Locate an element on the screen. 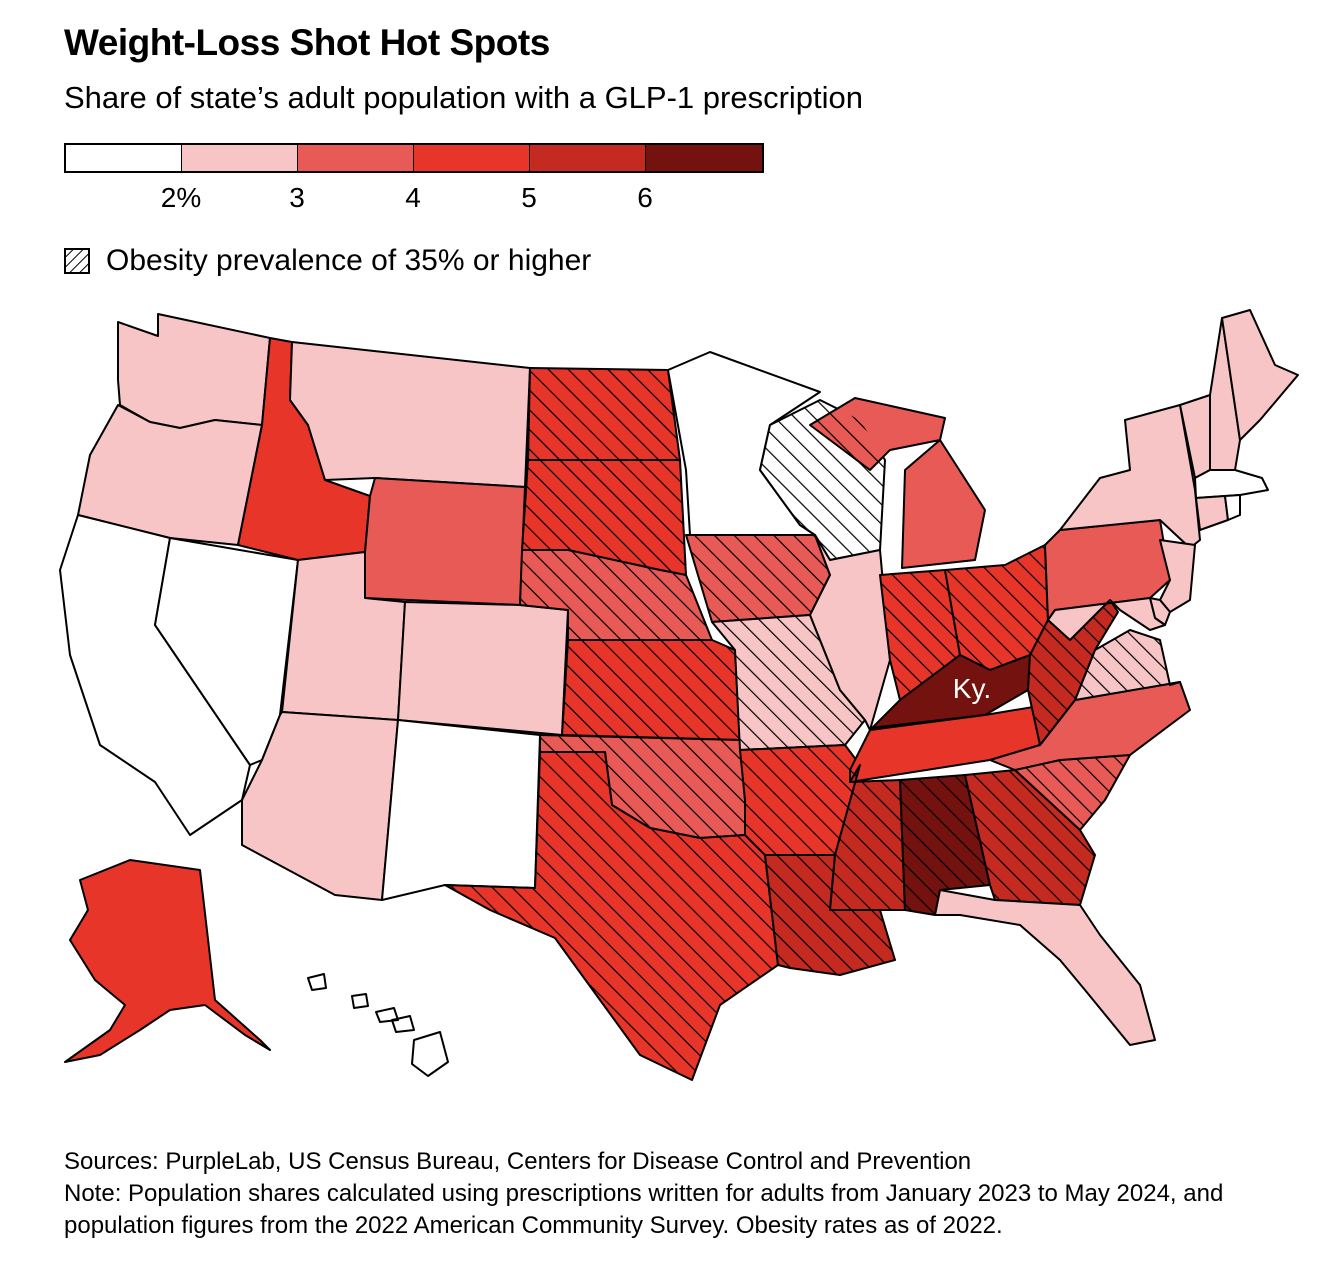  hatch-legend-label: Obesity prevalence of 35% or higher is located at coordinates (349, 260).